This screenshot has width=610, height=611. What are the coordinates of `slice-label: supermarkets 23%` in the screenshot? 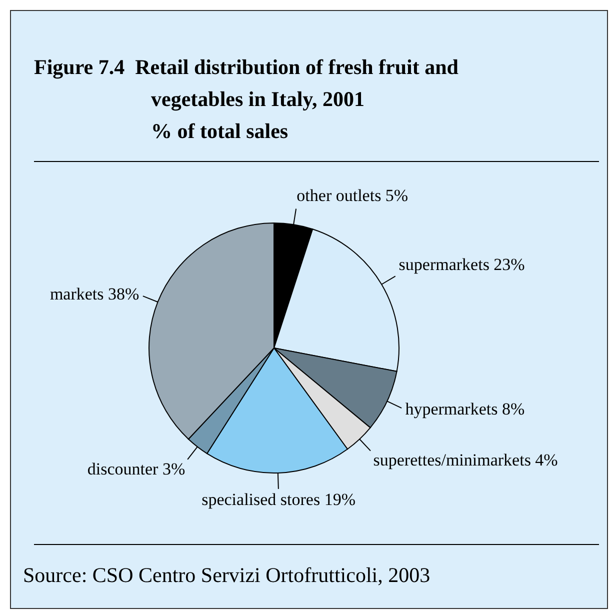 It's located at (461, 264).